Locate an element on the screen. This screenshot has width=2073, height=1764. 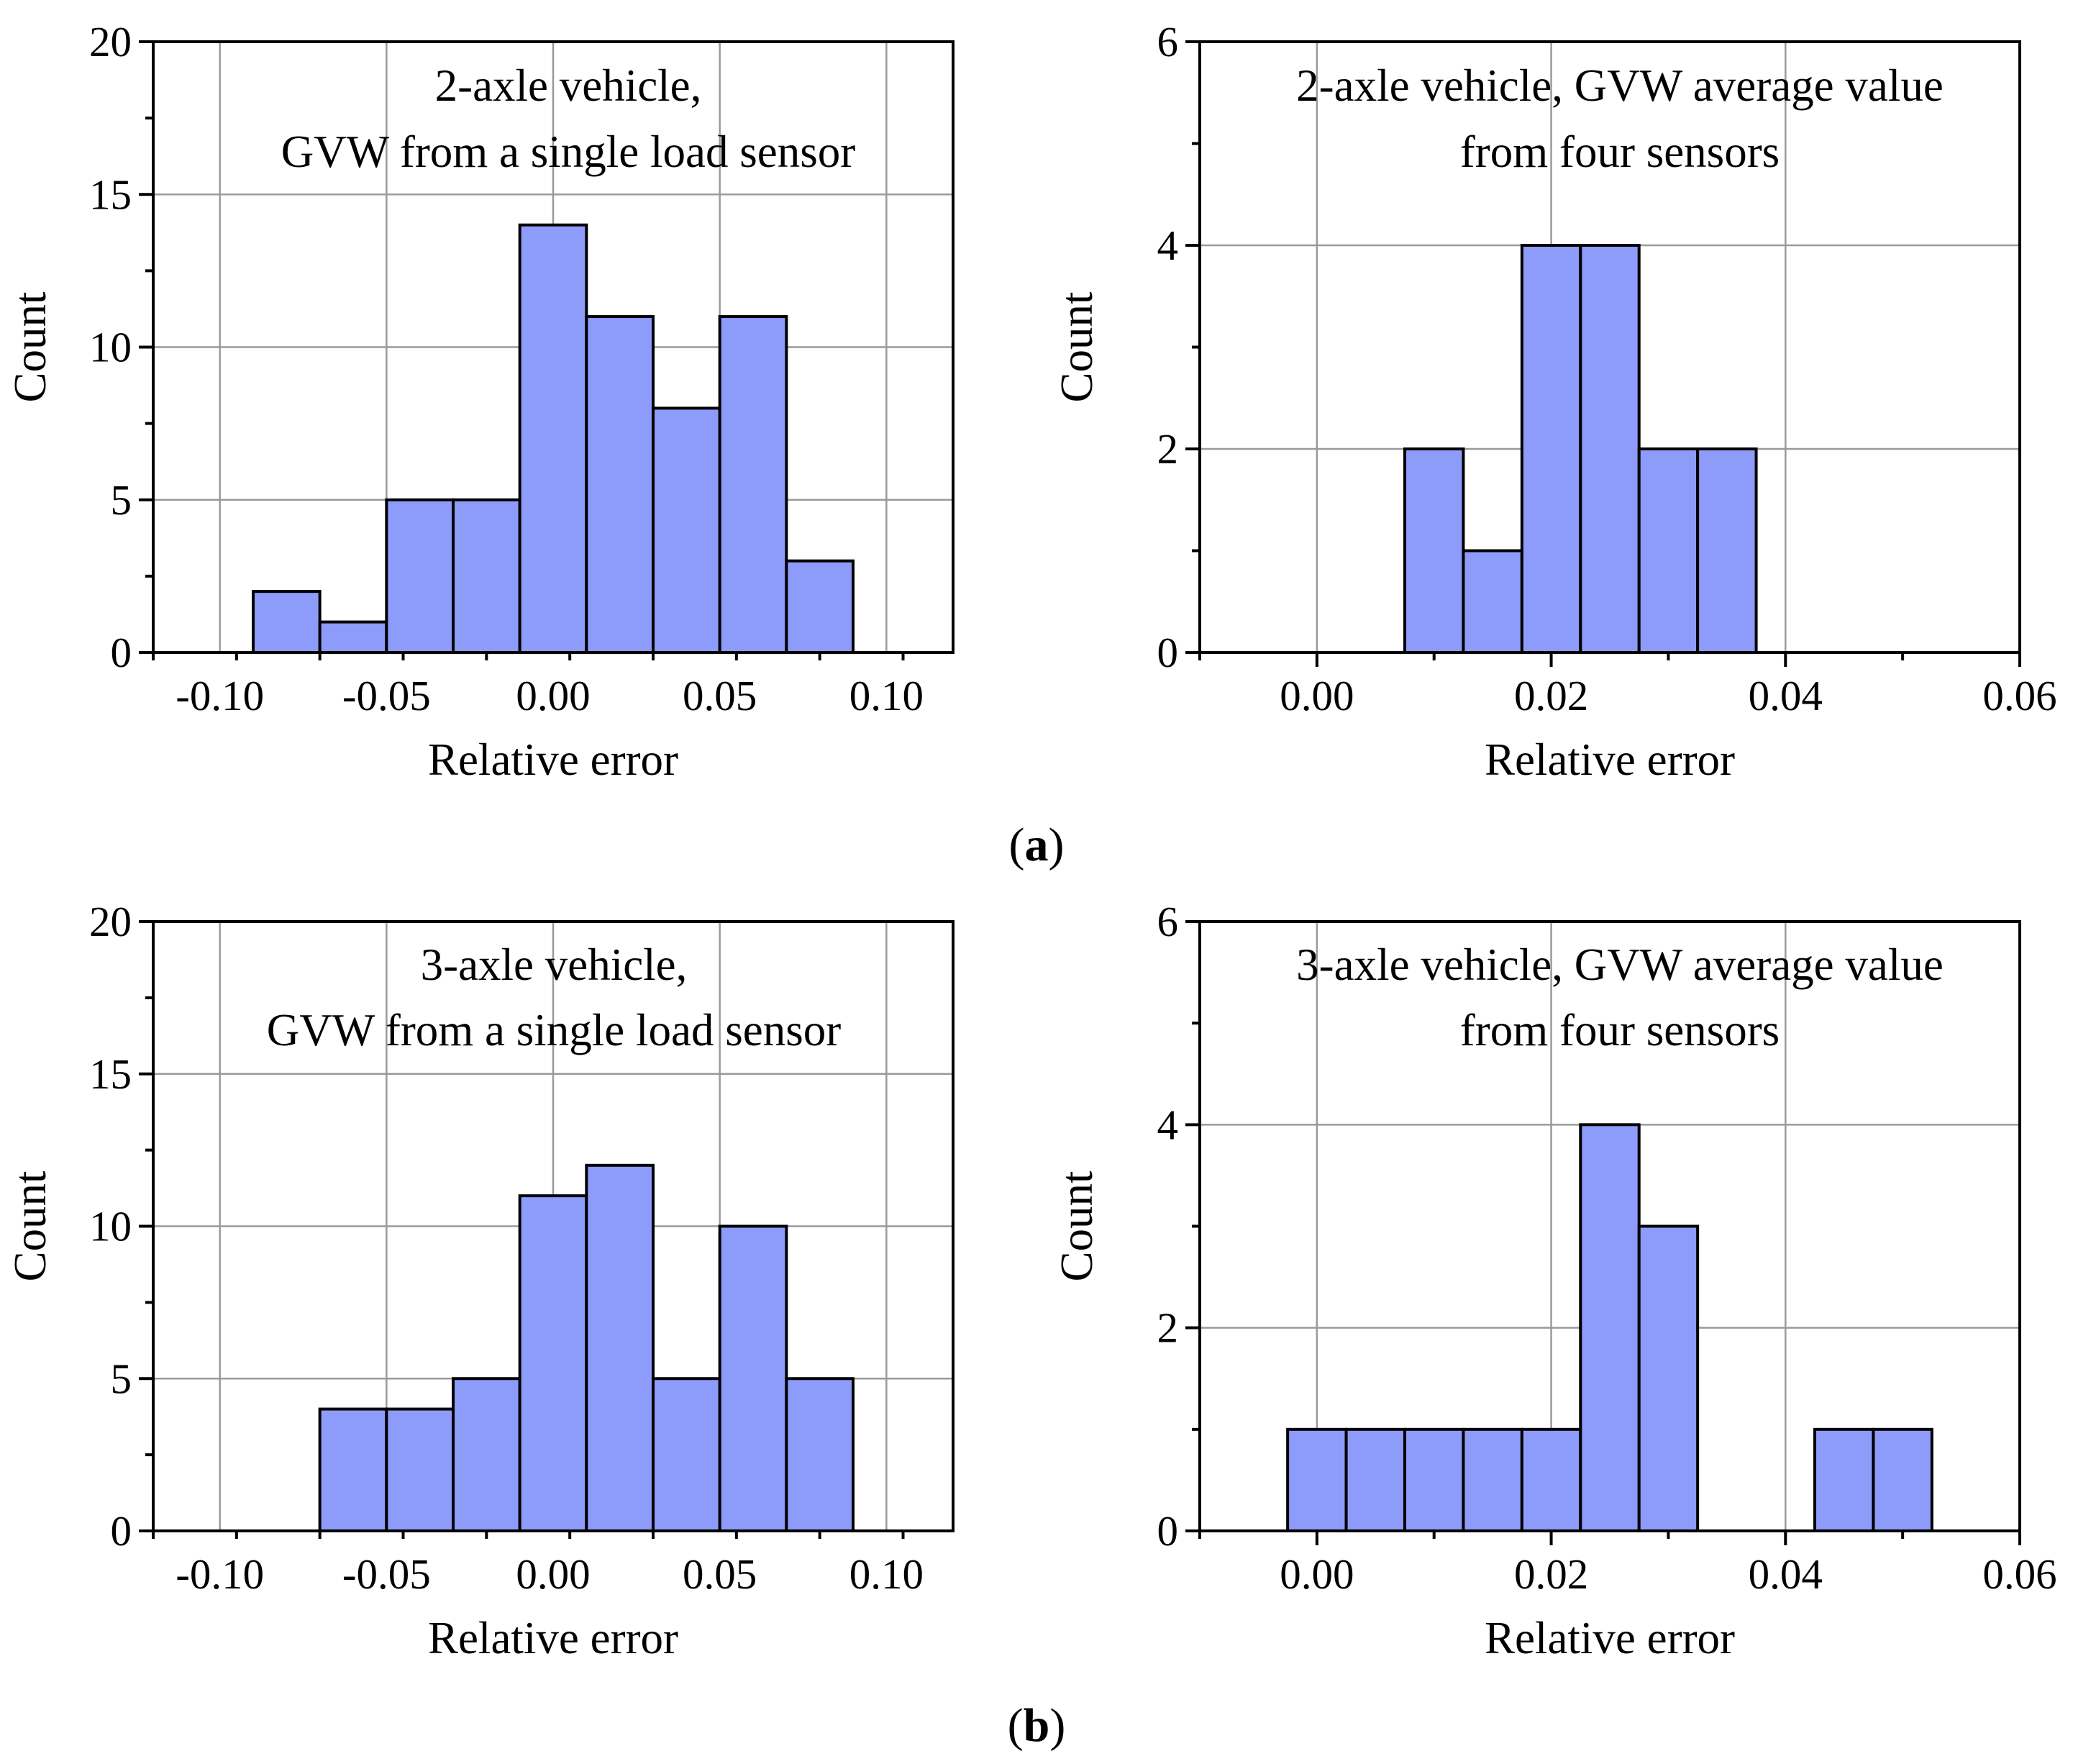
caption-a: (a) is located at coordinates (1037, 845).